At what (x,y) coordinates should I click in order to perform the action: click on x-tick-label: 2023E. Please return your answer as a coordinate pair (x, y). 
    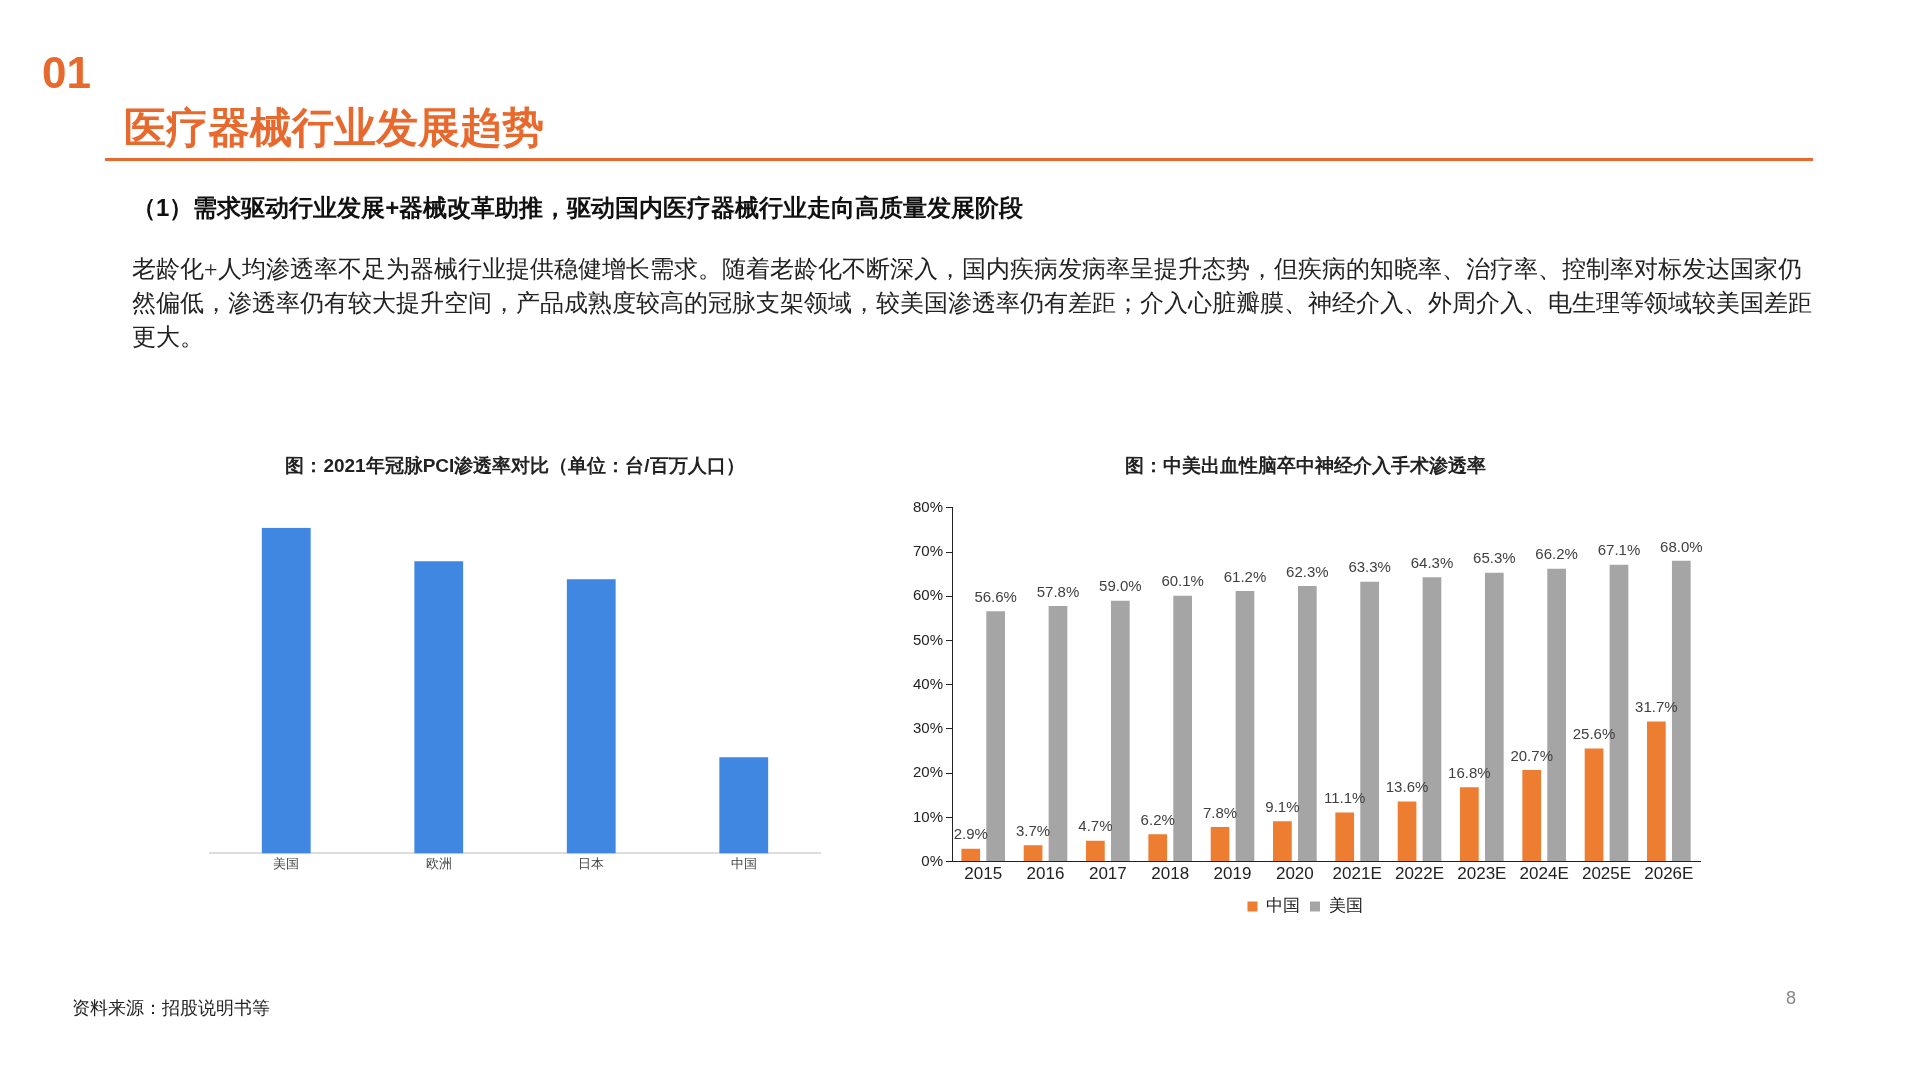
    Looking at the image, I should click on (1482, 874).